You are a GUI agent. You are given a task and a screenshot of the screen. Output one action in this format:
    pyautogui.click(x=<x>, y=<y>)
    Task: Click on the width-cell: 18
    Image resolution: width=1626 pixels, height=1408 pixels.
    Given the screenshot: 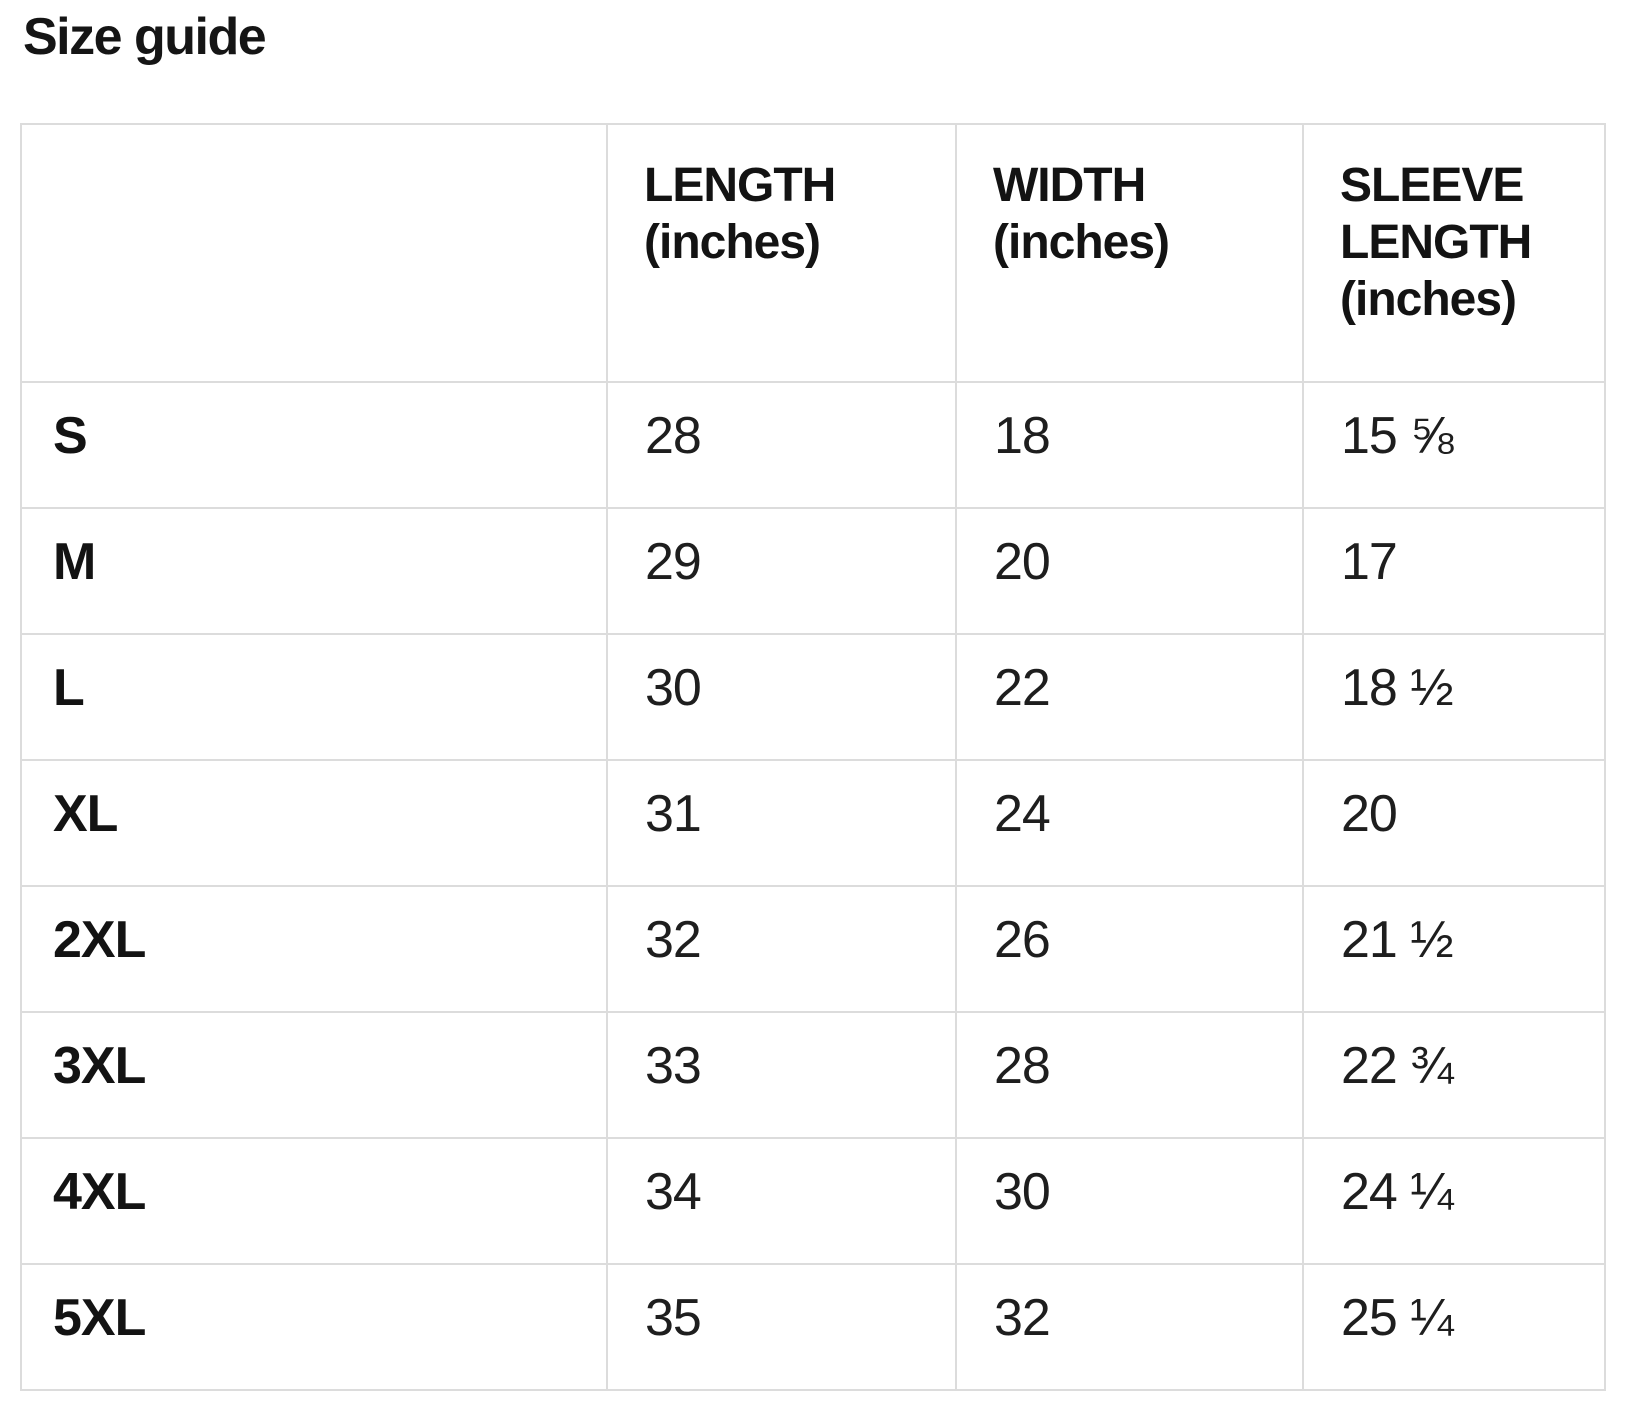 What is the action you would take?
    pyautogui.click(x=1129, y=445)
    